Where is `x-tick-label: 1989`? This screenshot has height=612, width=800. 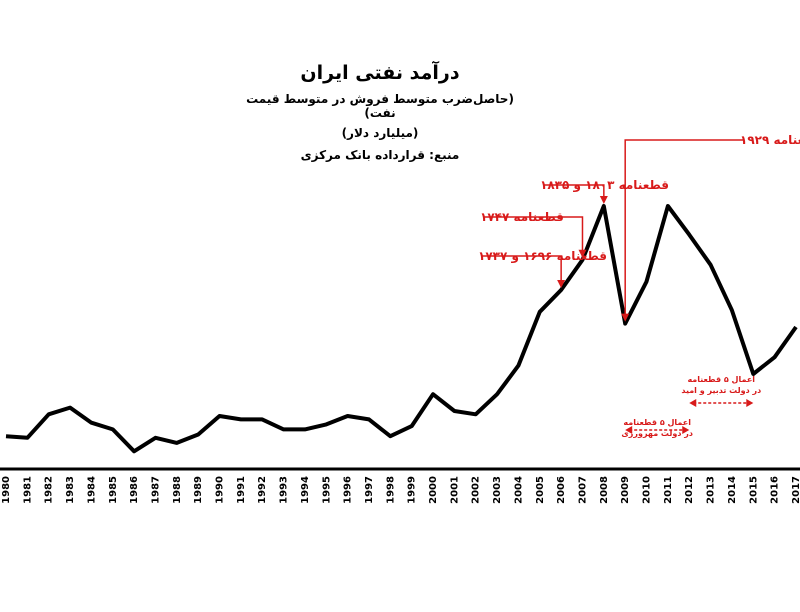
x-tick-label: 1989 is located at coordinates (198, 490).